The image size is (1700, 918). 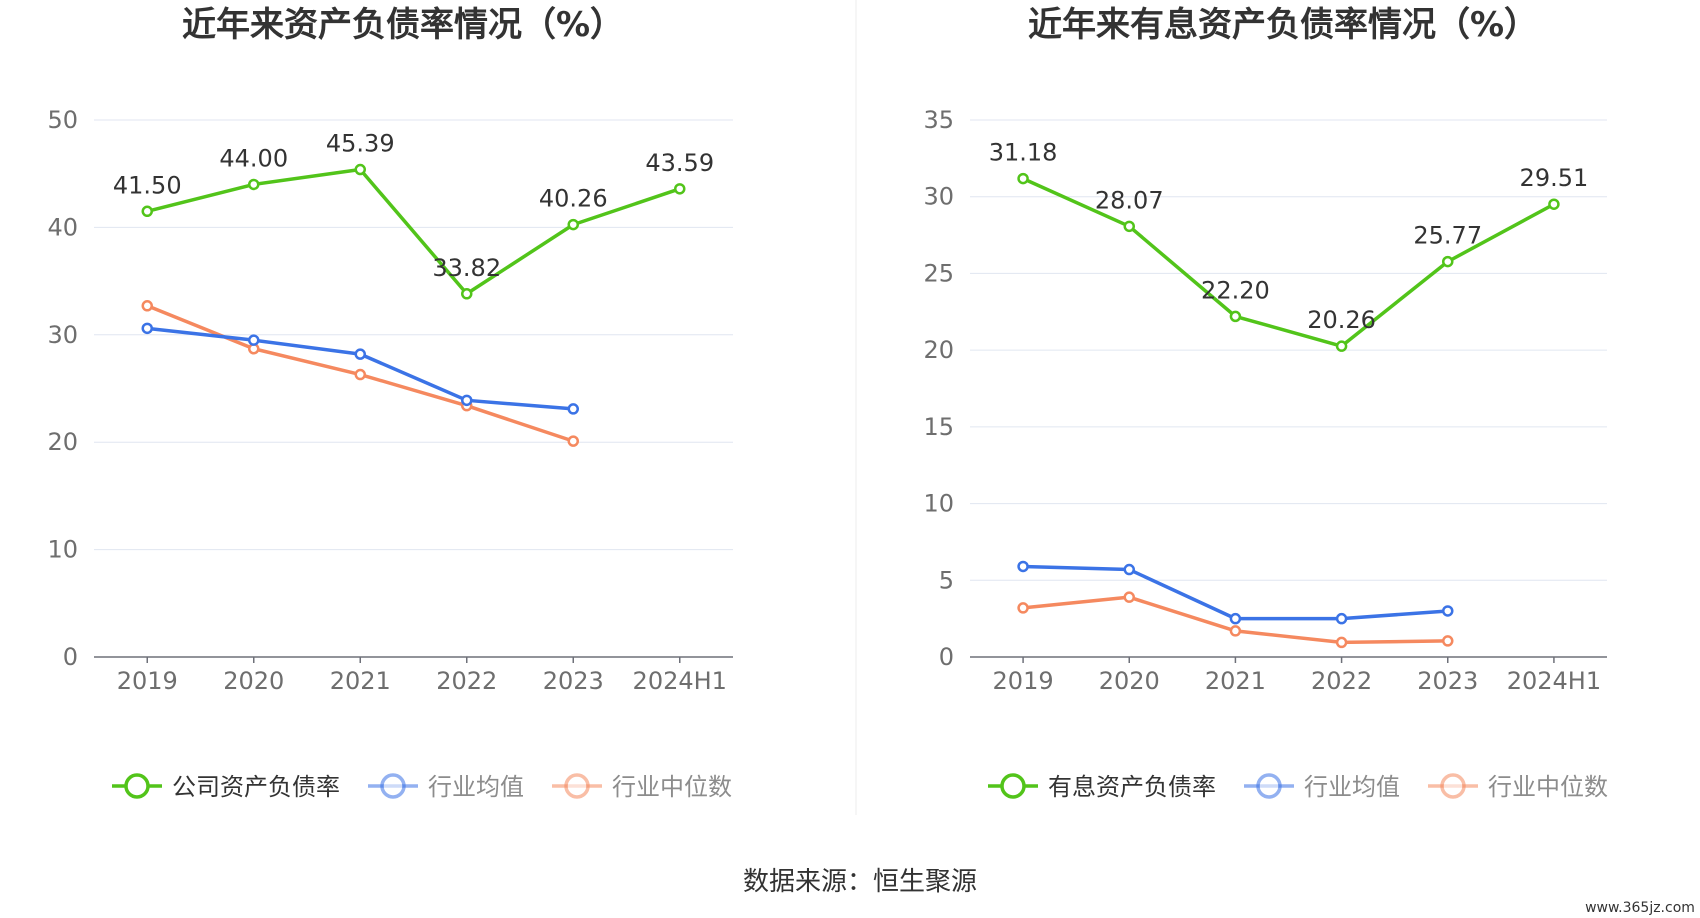 What do you see at coordinates (938, 273) in the screenshot?
I see `y-tick-label: 25` at bounding box center [938, 273].